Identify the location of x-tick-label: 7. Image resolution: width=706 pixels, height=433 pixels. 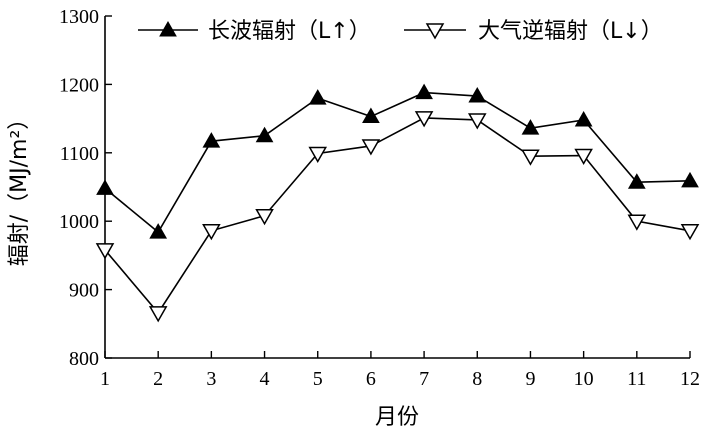
(424, 379).